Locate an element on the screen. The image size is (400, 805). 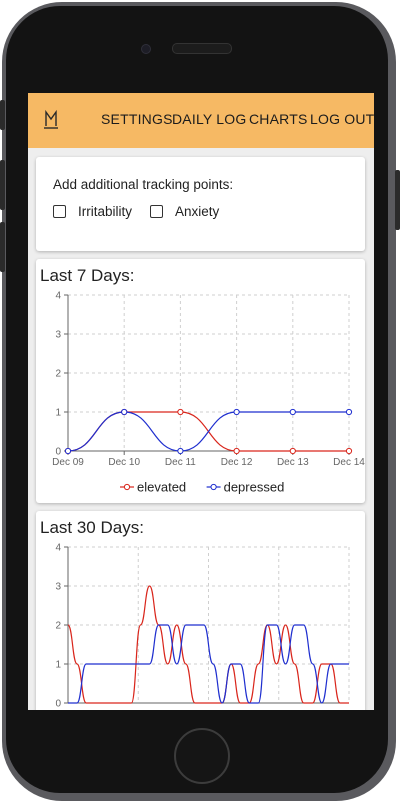
x-tick-label: Dec 13 is located at coordinates (293, 462).